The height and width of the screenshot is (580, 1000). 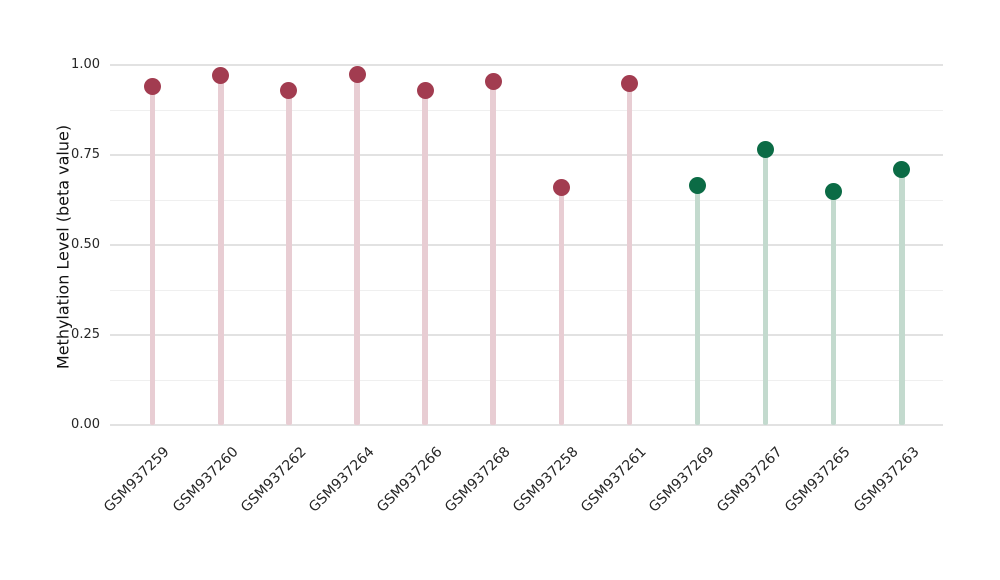 I want to click on stem-GSM937269, so click(x=697, y=305).